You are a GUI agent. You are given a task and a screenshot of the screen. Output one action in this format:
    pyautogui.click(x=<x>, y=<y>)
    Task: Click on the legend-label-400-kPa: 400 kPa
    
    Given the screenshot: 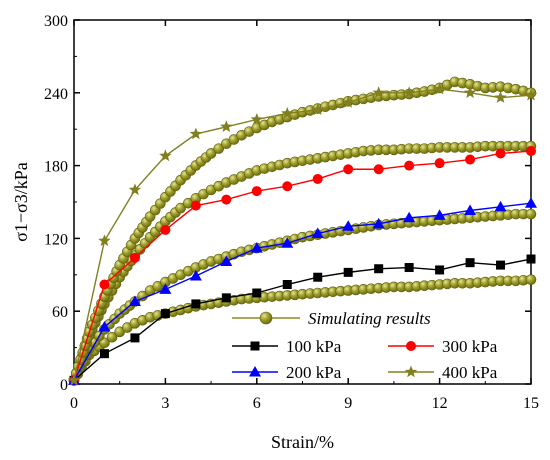 What is the action you would take?
    pyautogui.click(x=470, y=372)
    